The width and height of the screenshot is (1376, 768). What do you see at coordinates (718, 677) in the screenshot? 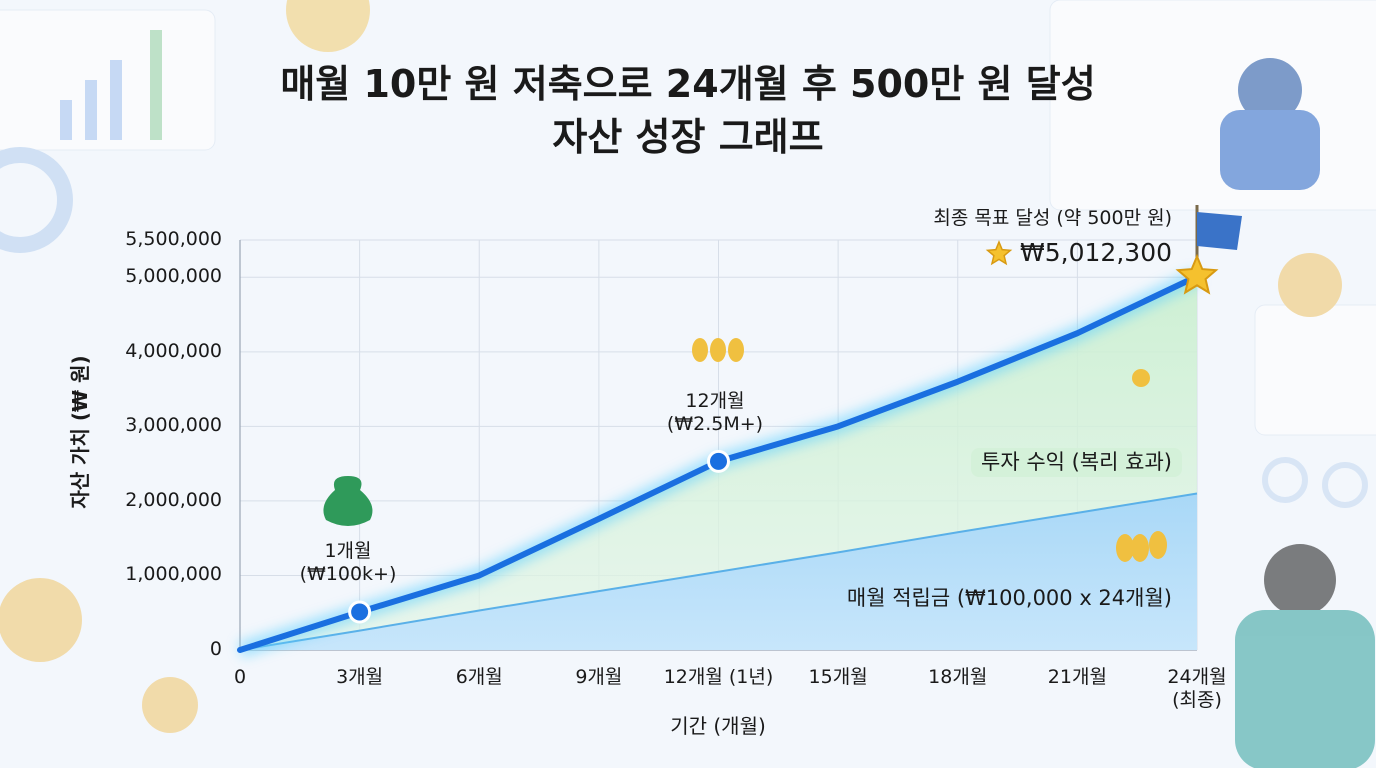
I see `x-tick-label: 12개월 (1년)` at bounding box center [718, 677].